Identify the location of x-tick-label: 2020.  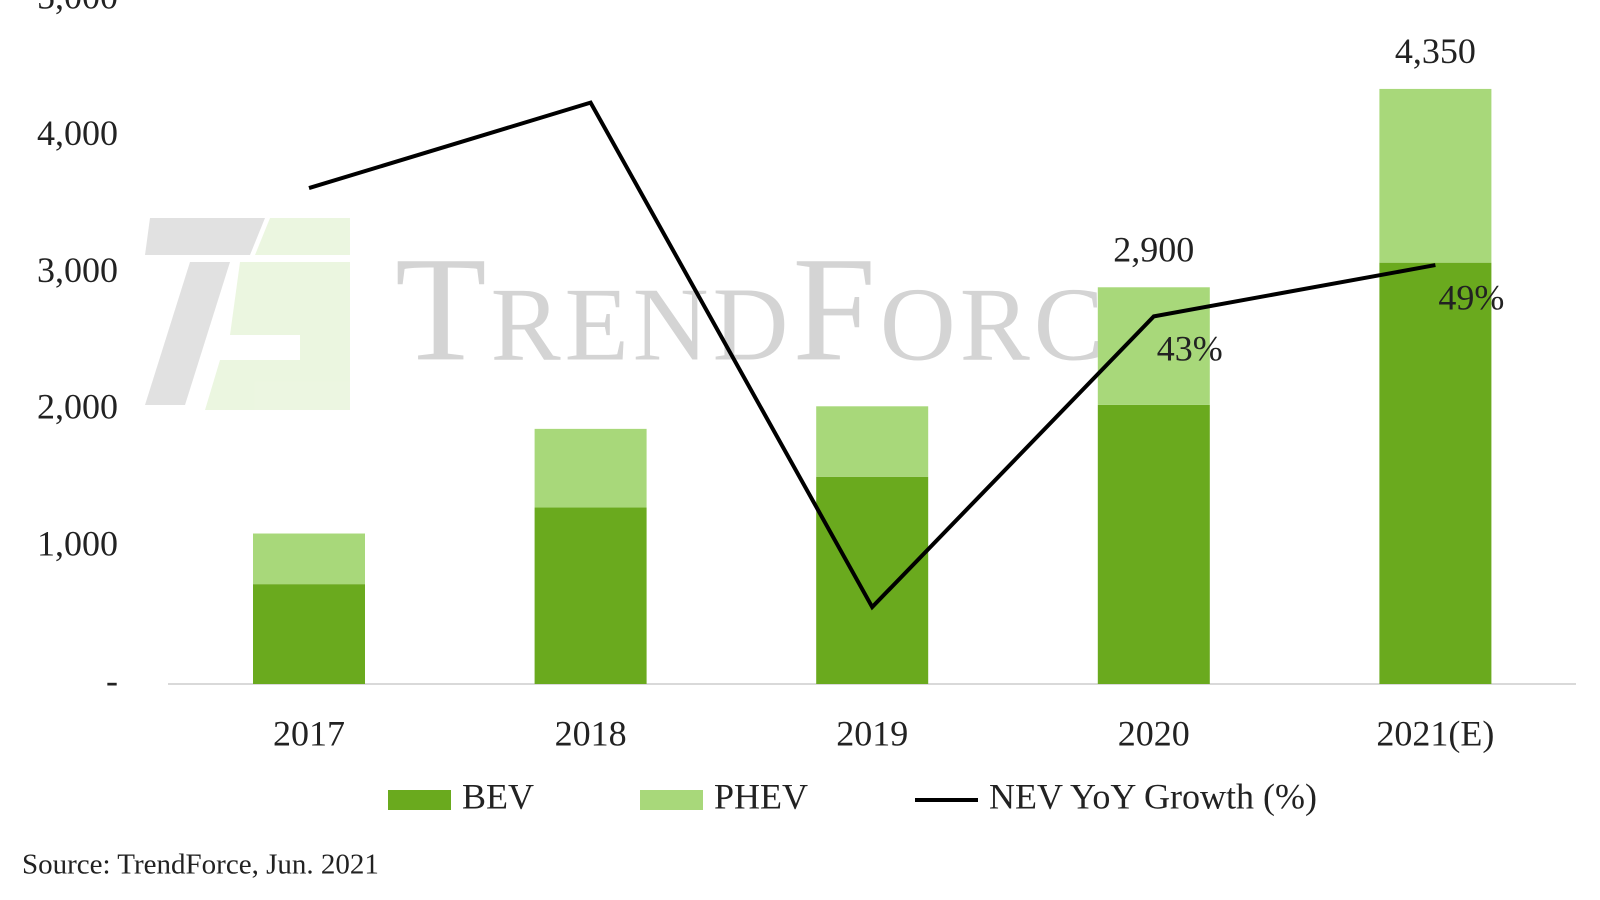
(1154, 733).